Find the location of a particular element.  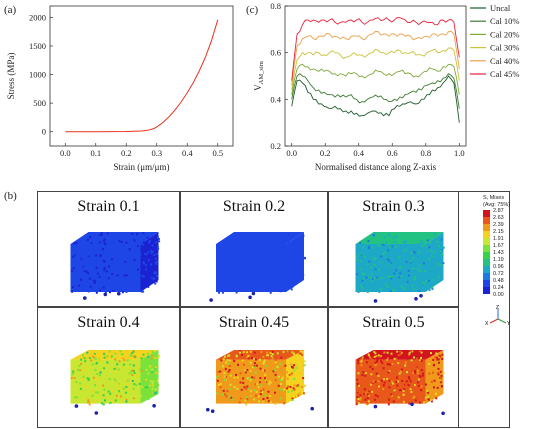

strain-panel-title: Strain 0.3 is located at coordinates (393, 206).